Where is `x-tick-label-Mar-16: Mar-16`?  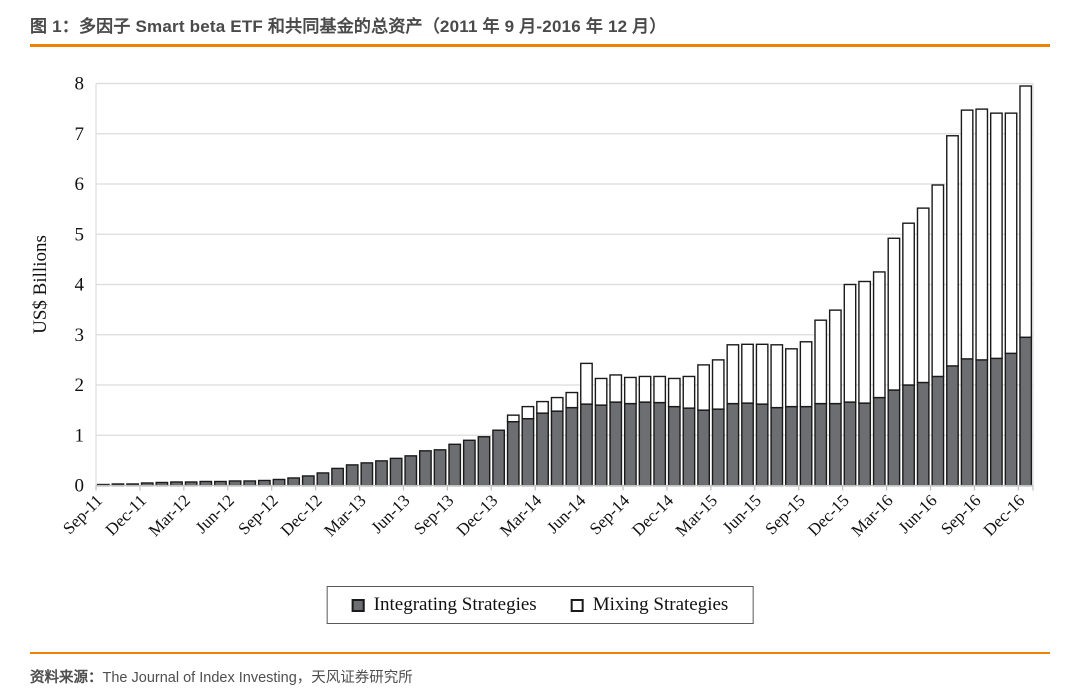
x-tick-label-Mar-16: Mar-16 is located at coordinates (871, 515).